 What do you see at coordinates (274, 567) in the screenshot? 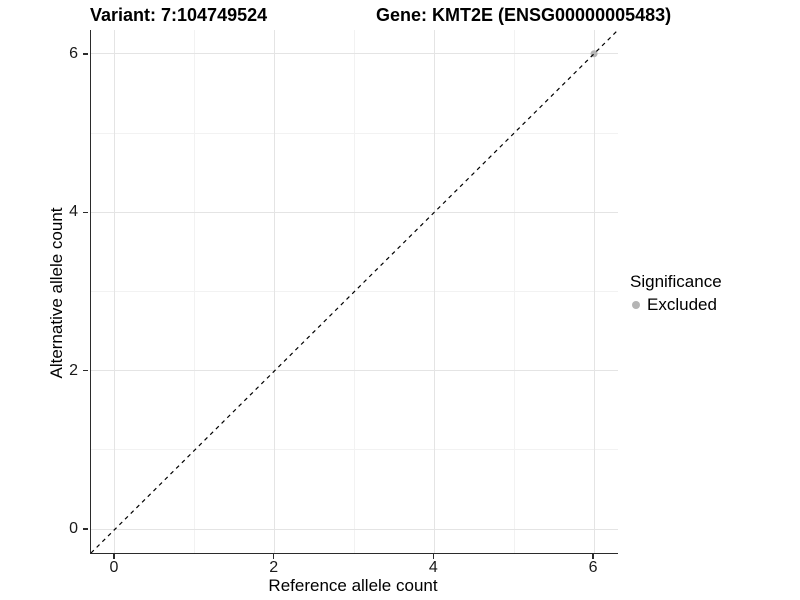
I see `x-tick-label: 2` at bounding box center [274, 567].